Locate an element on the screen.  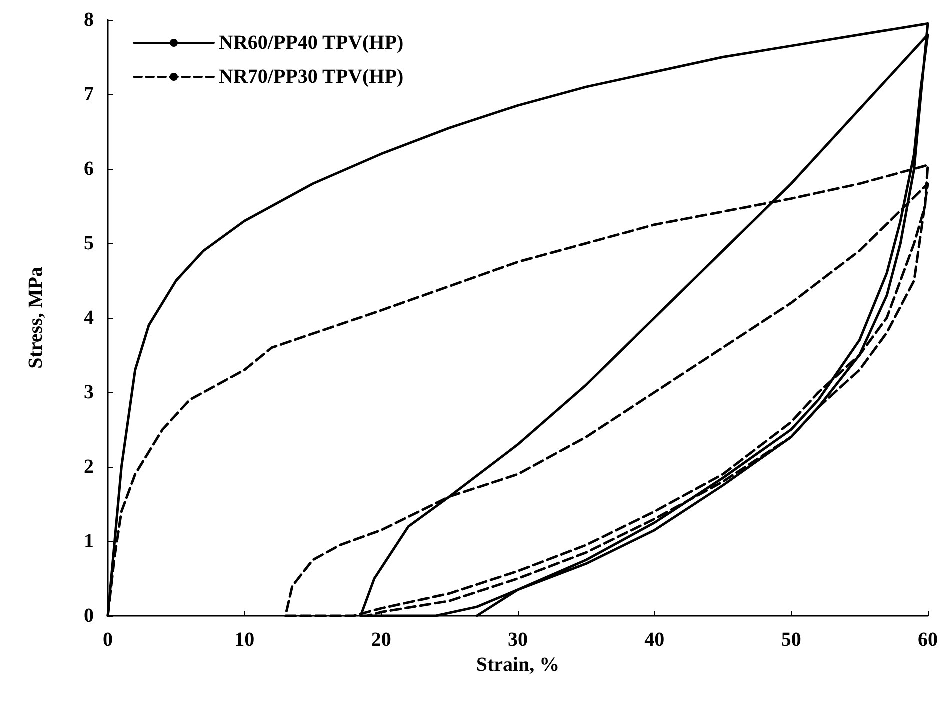
x-axis-title: Strain, % is located at coordinates (518, 665).